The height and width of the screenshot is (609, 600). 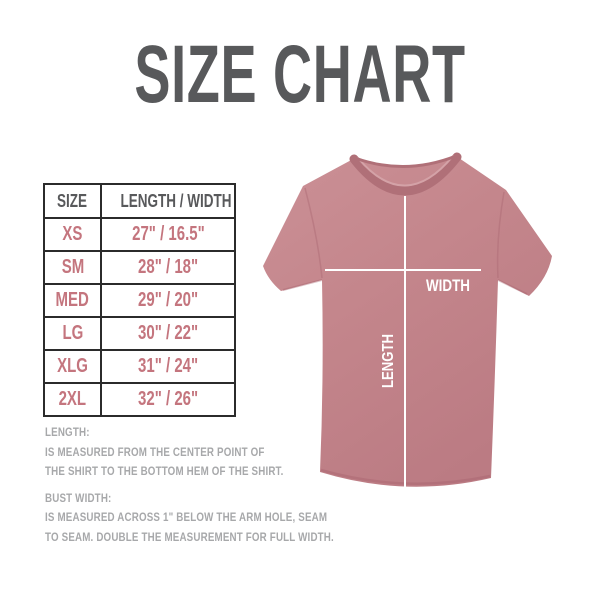 I want to click on table-row: XLG 31" / 24", so click(x=139, y=366).